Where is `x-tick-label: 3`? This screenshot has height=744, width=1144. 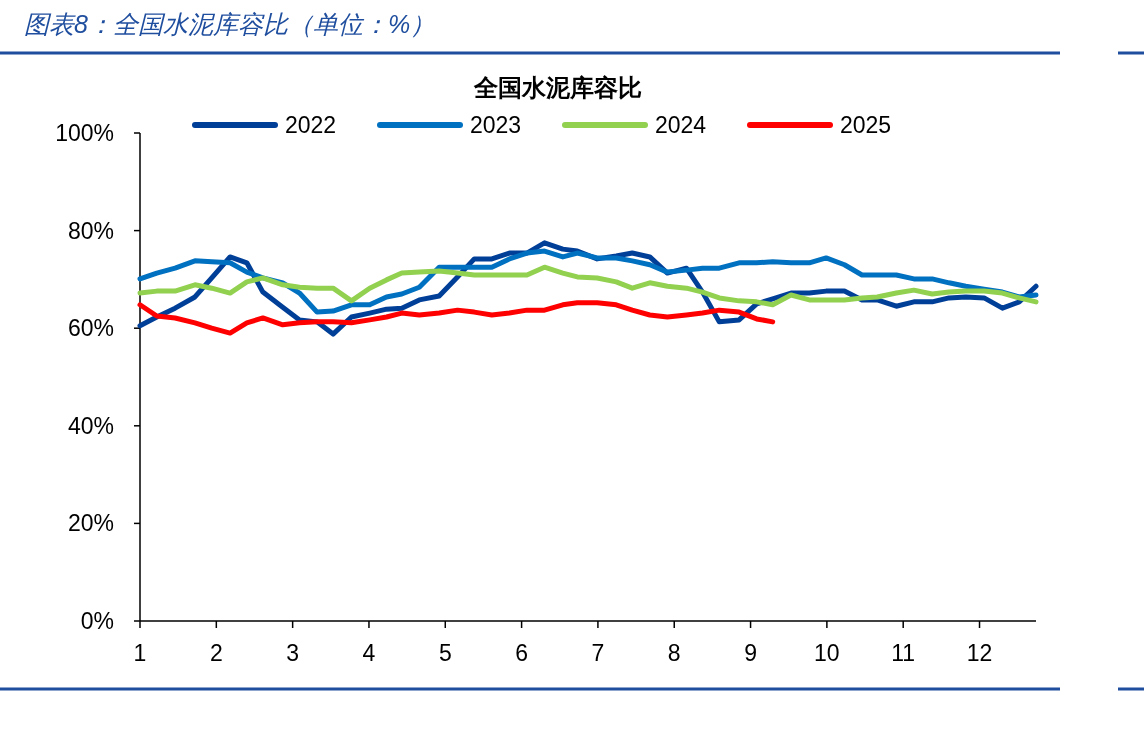
x-tick-label: 3 is located at coordinates (293, 653).